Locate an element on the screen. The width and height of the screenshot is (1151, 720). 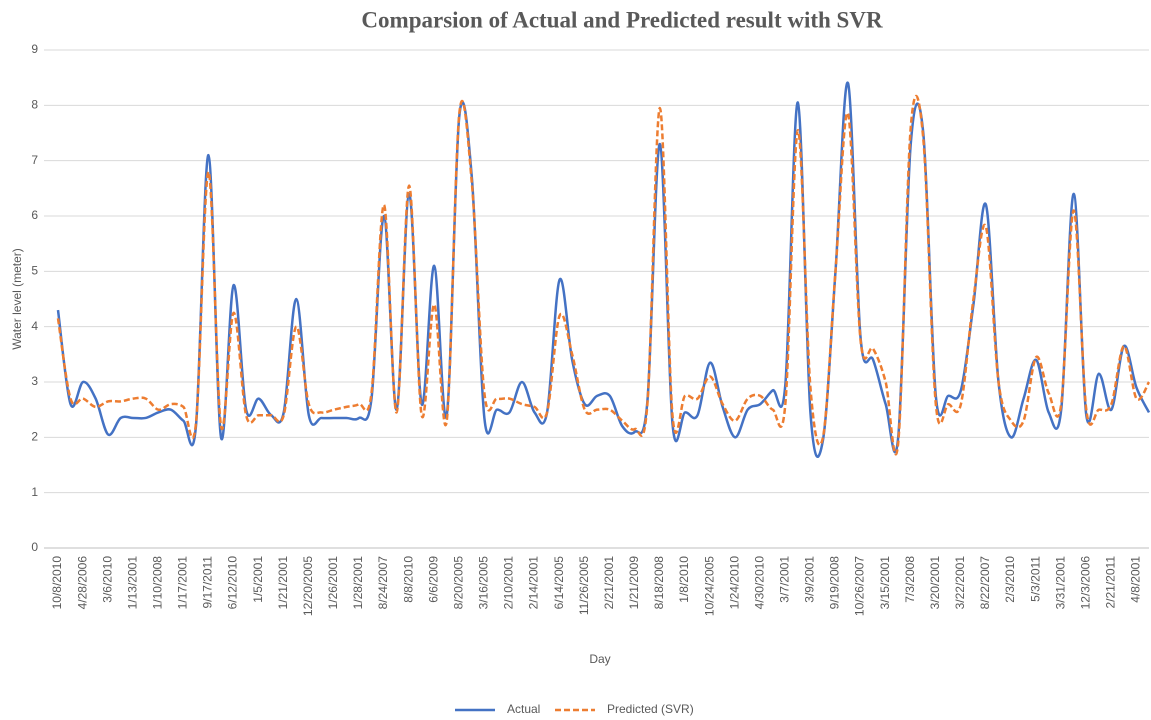
x-tick-label: 1/28/2001 is located at coordinates (358, 583).